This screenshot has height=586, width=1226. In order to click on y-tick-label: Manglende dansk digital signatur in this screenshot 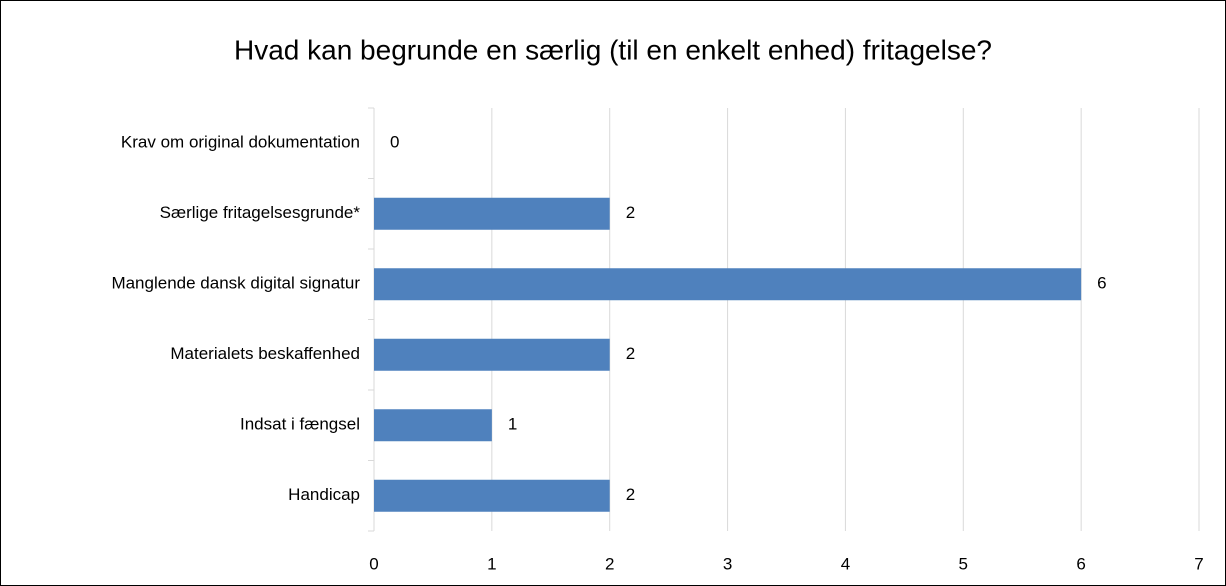, I will do `click(235, 283)`.